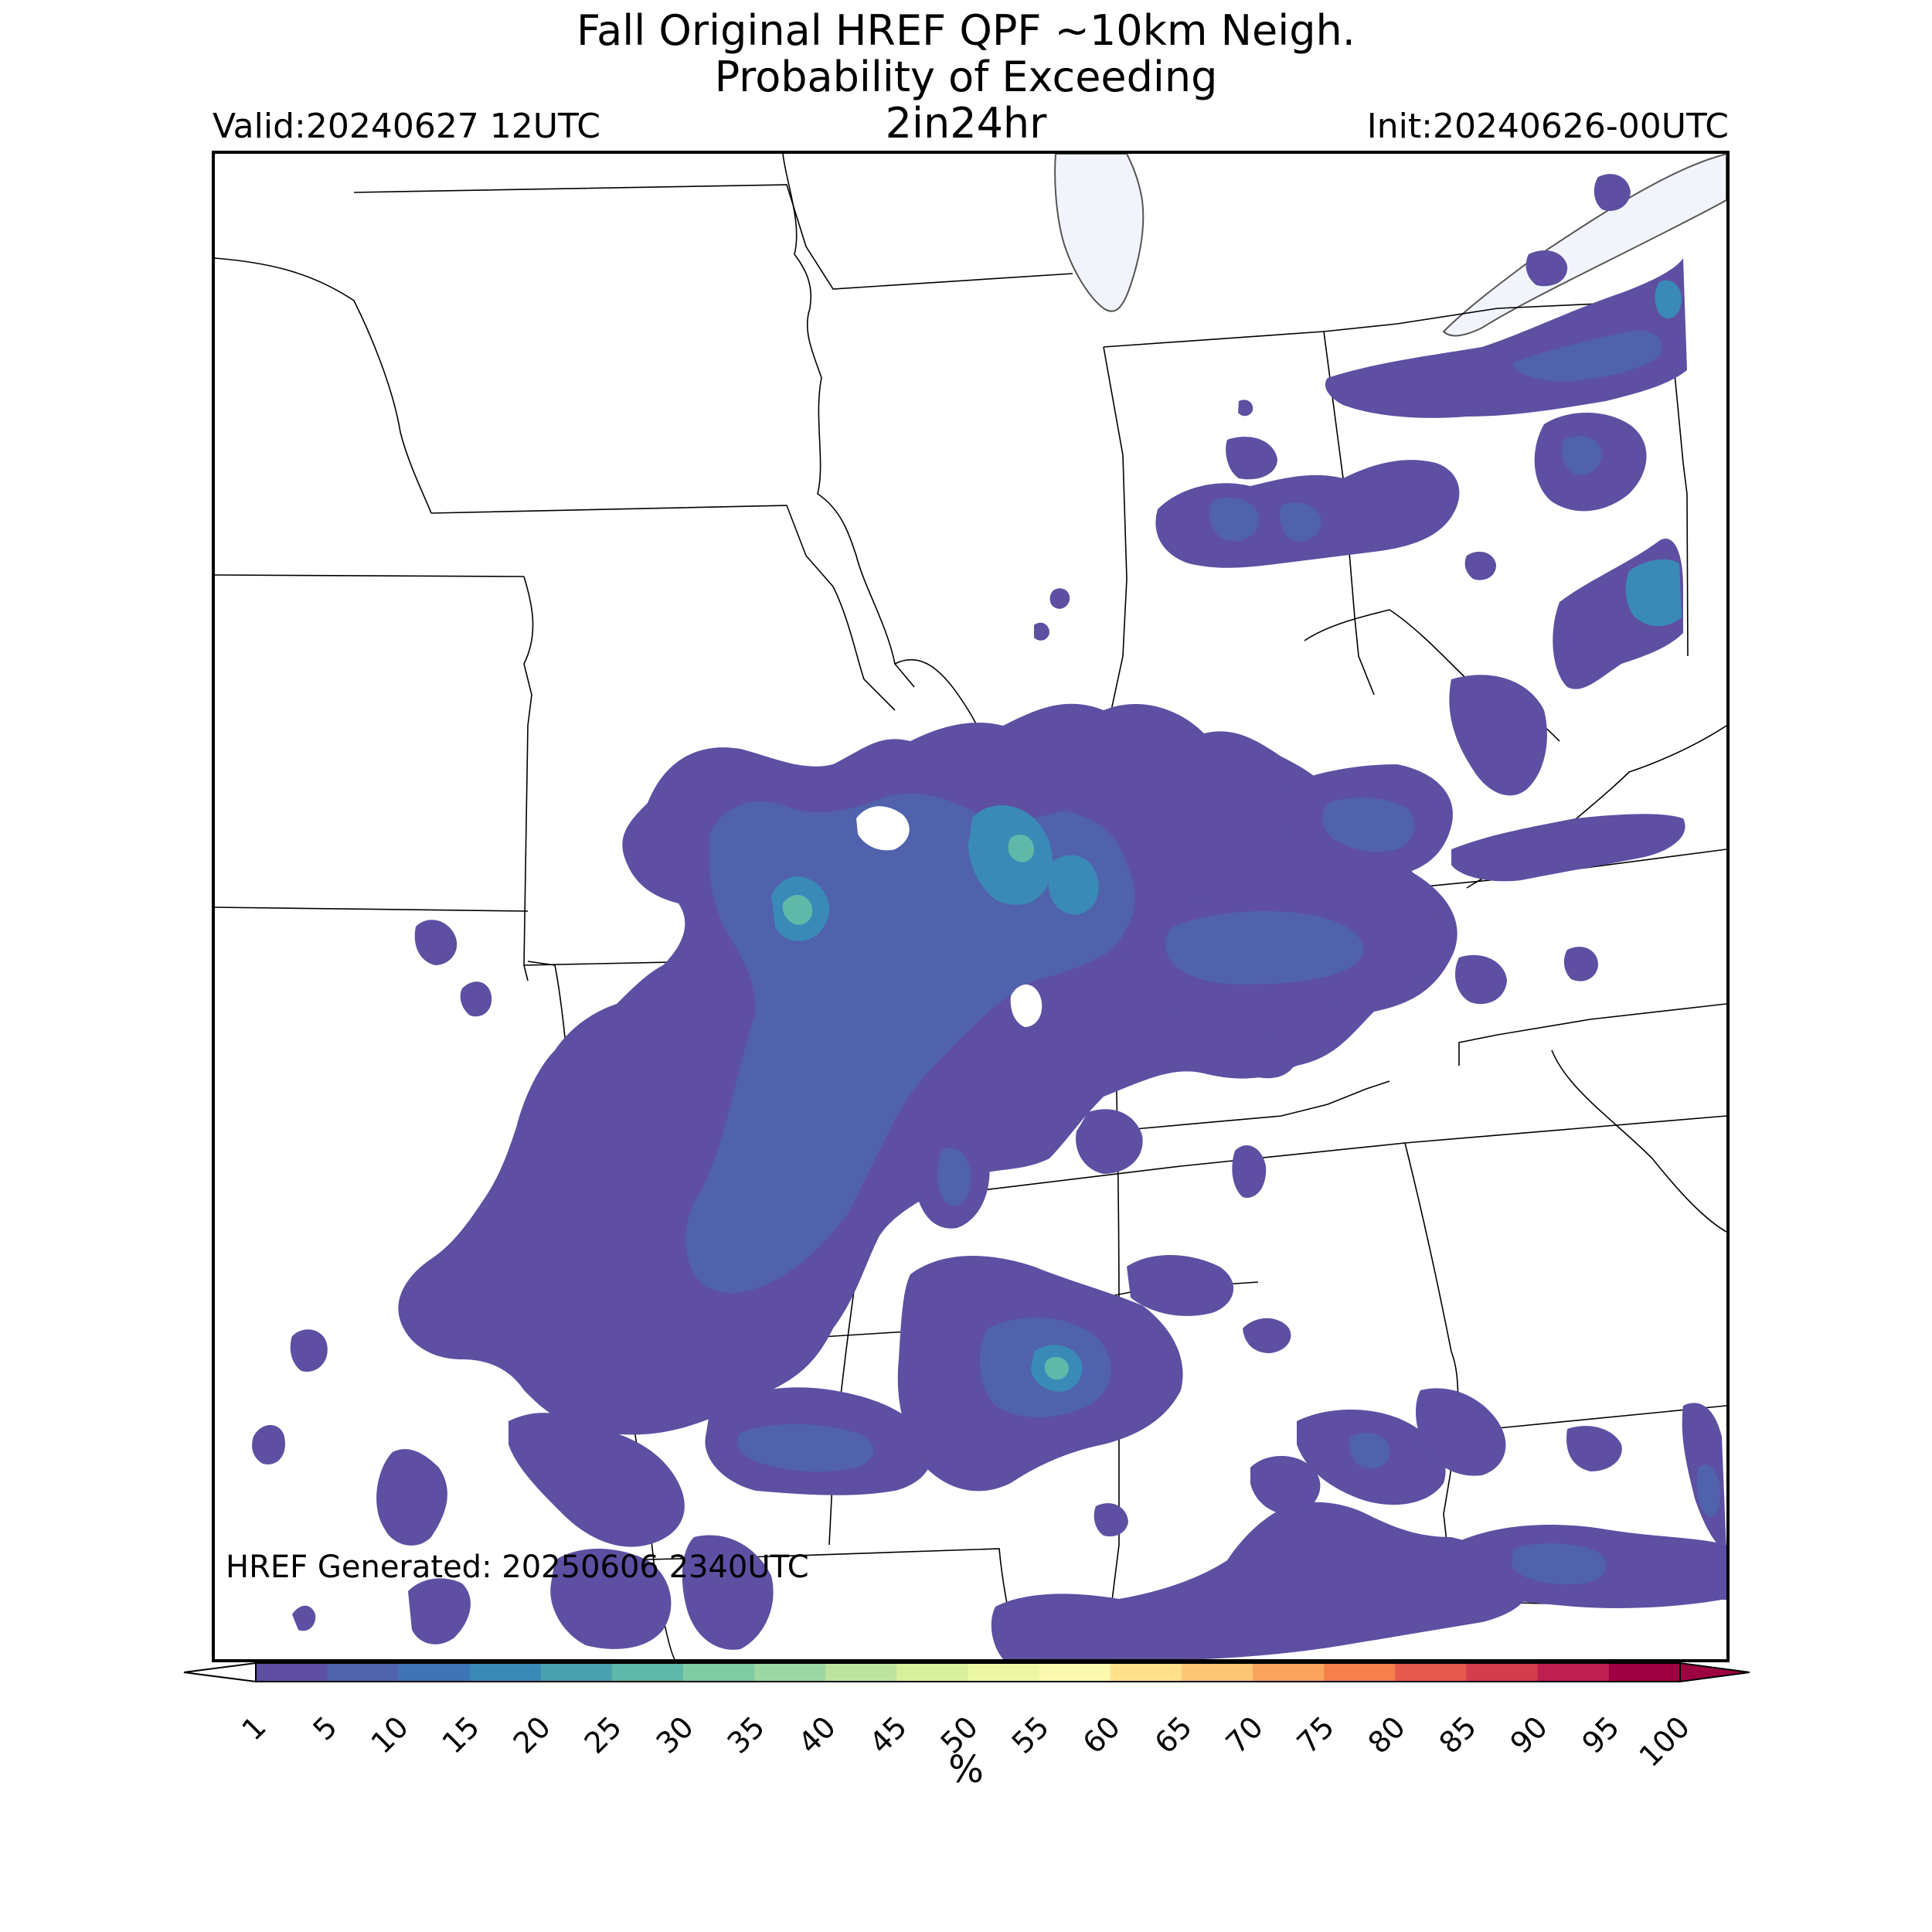  Describe the element at coordinates (966, 124) in the screenshot. I see `title-line-3: 2in24hr` at that location.